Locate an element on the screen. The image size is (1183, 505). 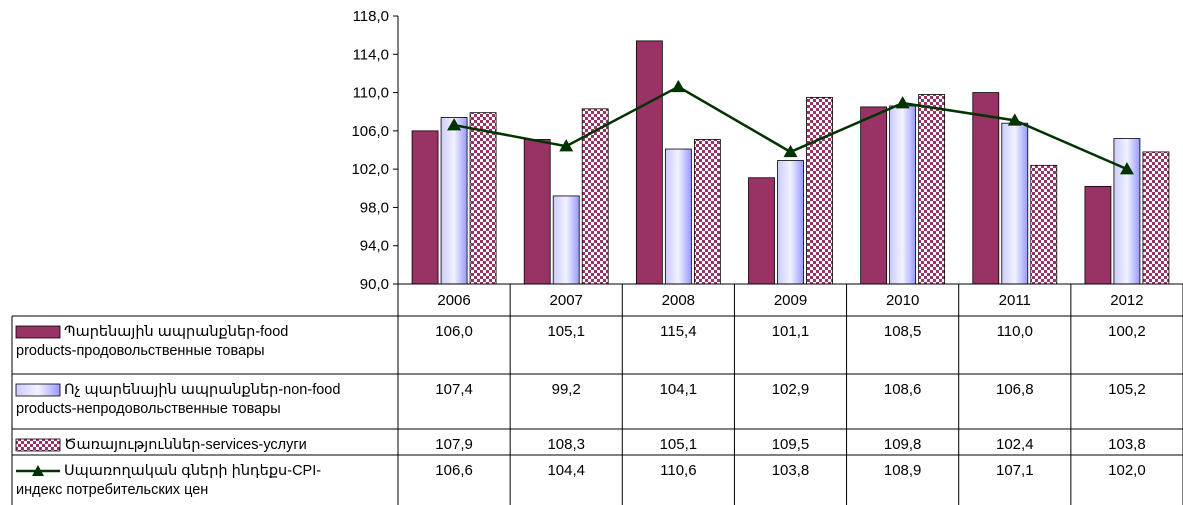
bar-nonfood-2011 is located at coordinates (1015, 203).